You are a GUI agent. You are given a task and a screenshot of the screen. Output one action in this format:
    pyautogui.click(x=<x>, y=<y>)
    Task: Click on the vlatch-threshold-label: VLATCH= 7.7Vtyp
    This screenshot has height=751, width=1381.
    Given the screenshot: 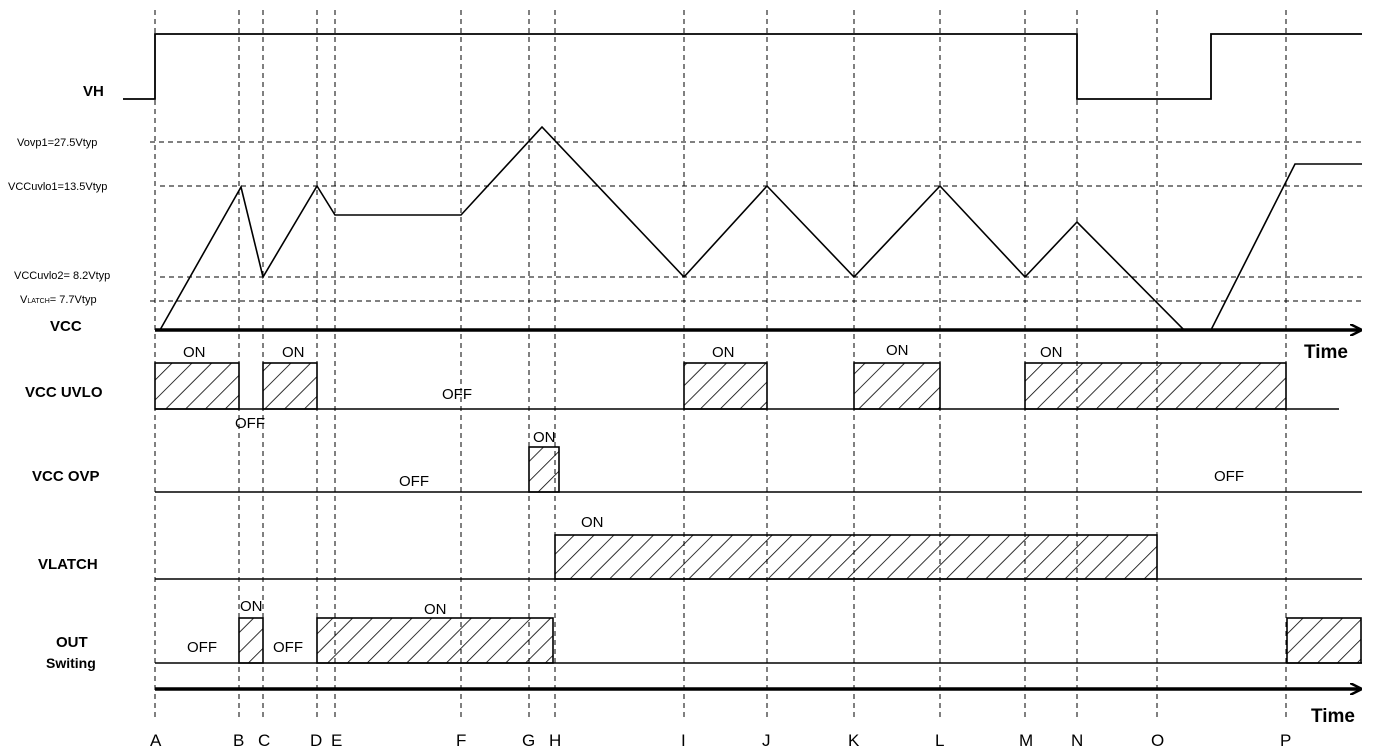 What is the action you would take?
    pyautogui.click(x=58, y=300)
    